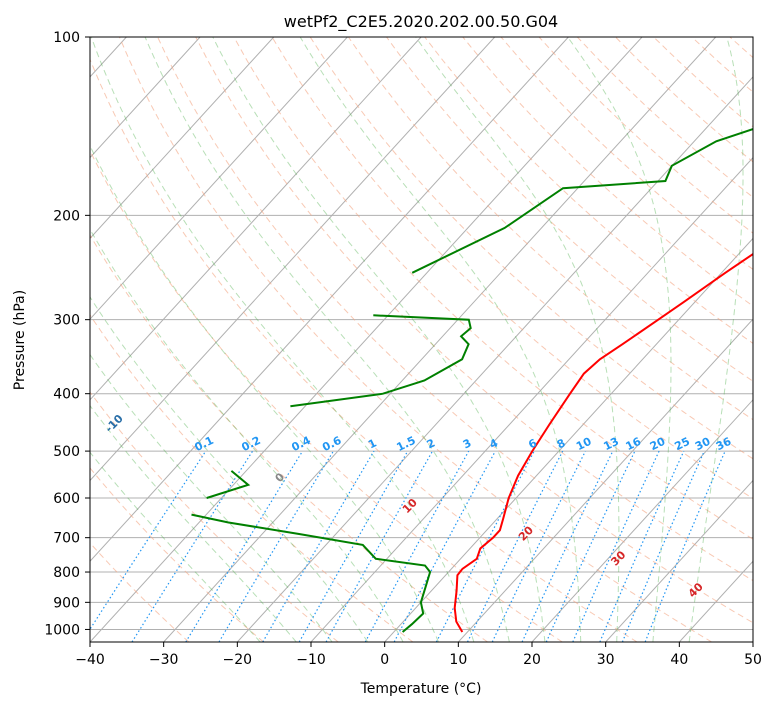 The image size is (775, 708). I want to click on y-tick-label: 600, so click(66, 499).